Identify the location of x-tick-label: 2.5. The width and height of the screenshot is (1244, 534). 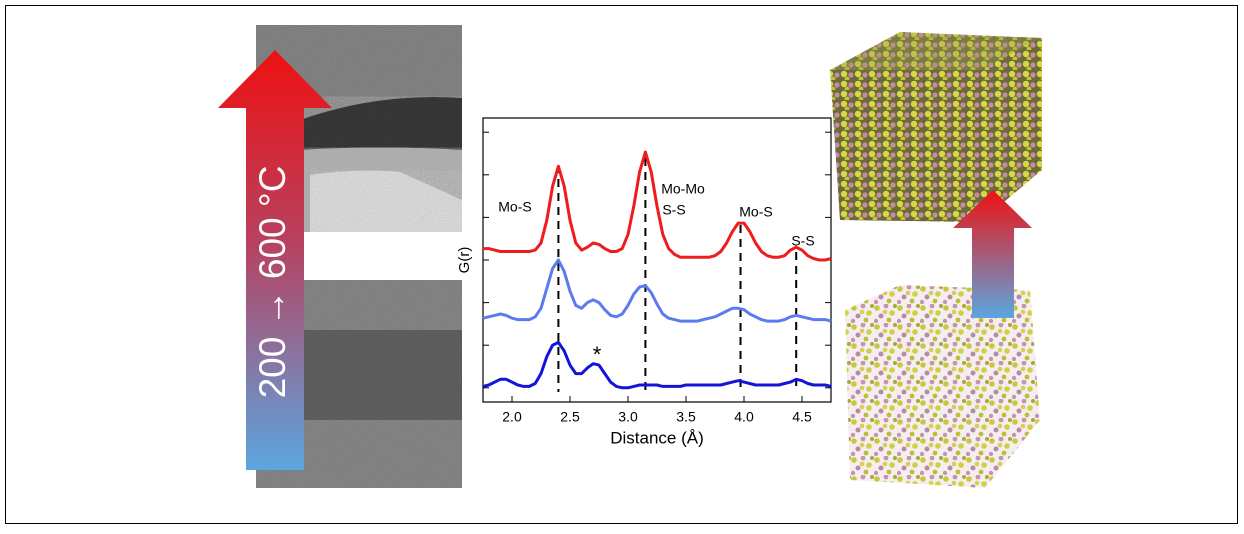
(570, 417).